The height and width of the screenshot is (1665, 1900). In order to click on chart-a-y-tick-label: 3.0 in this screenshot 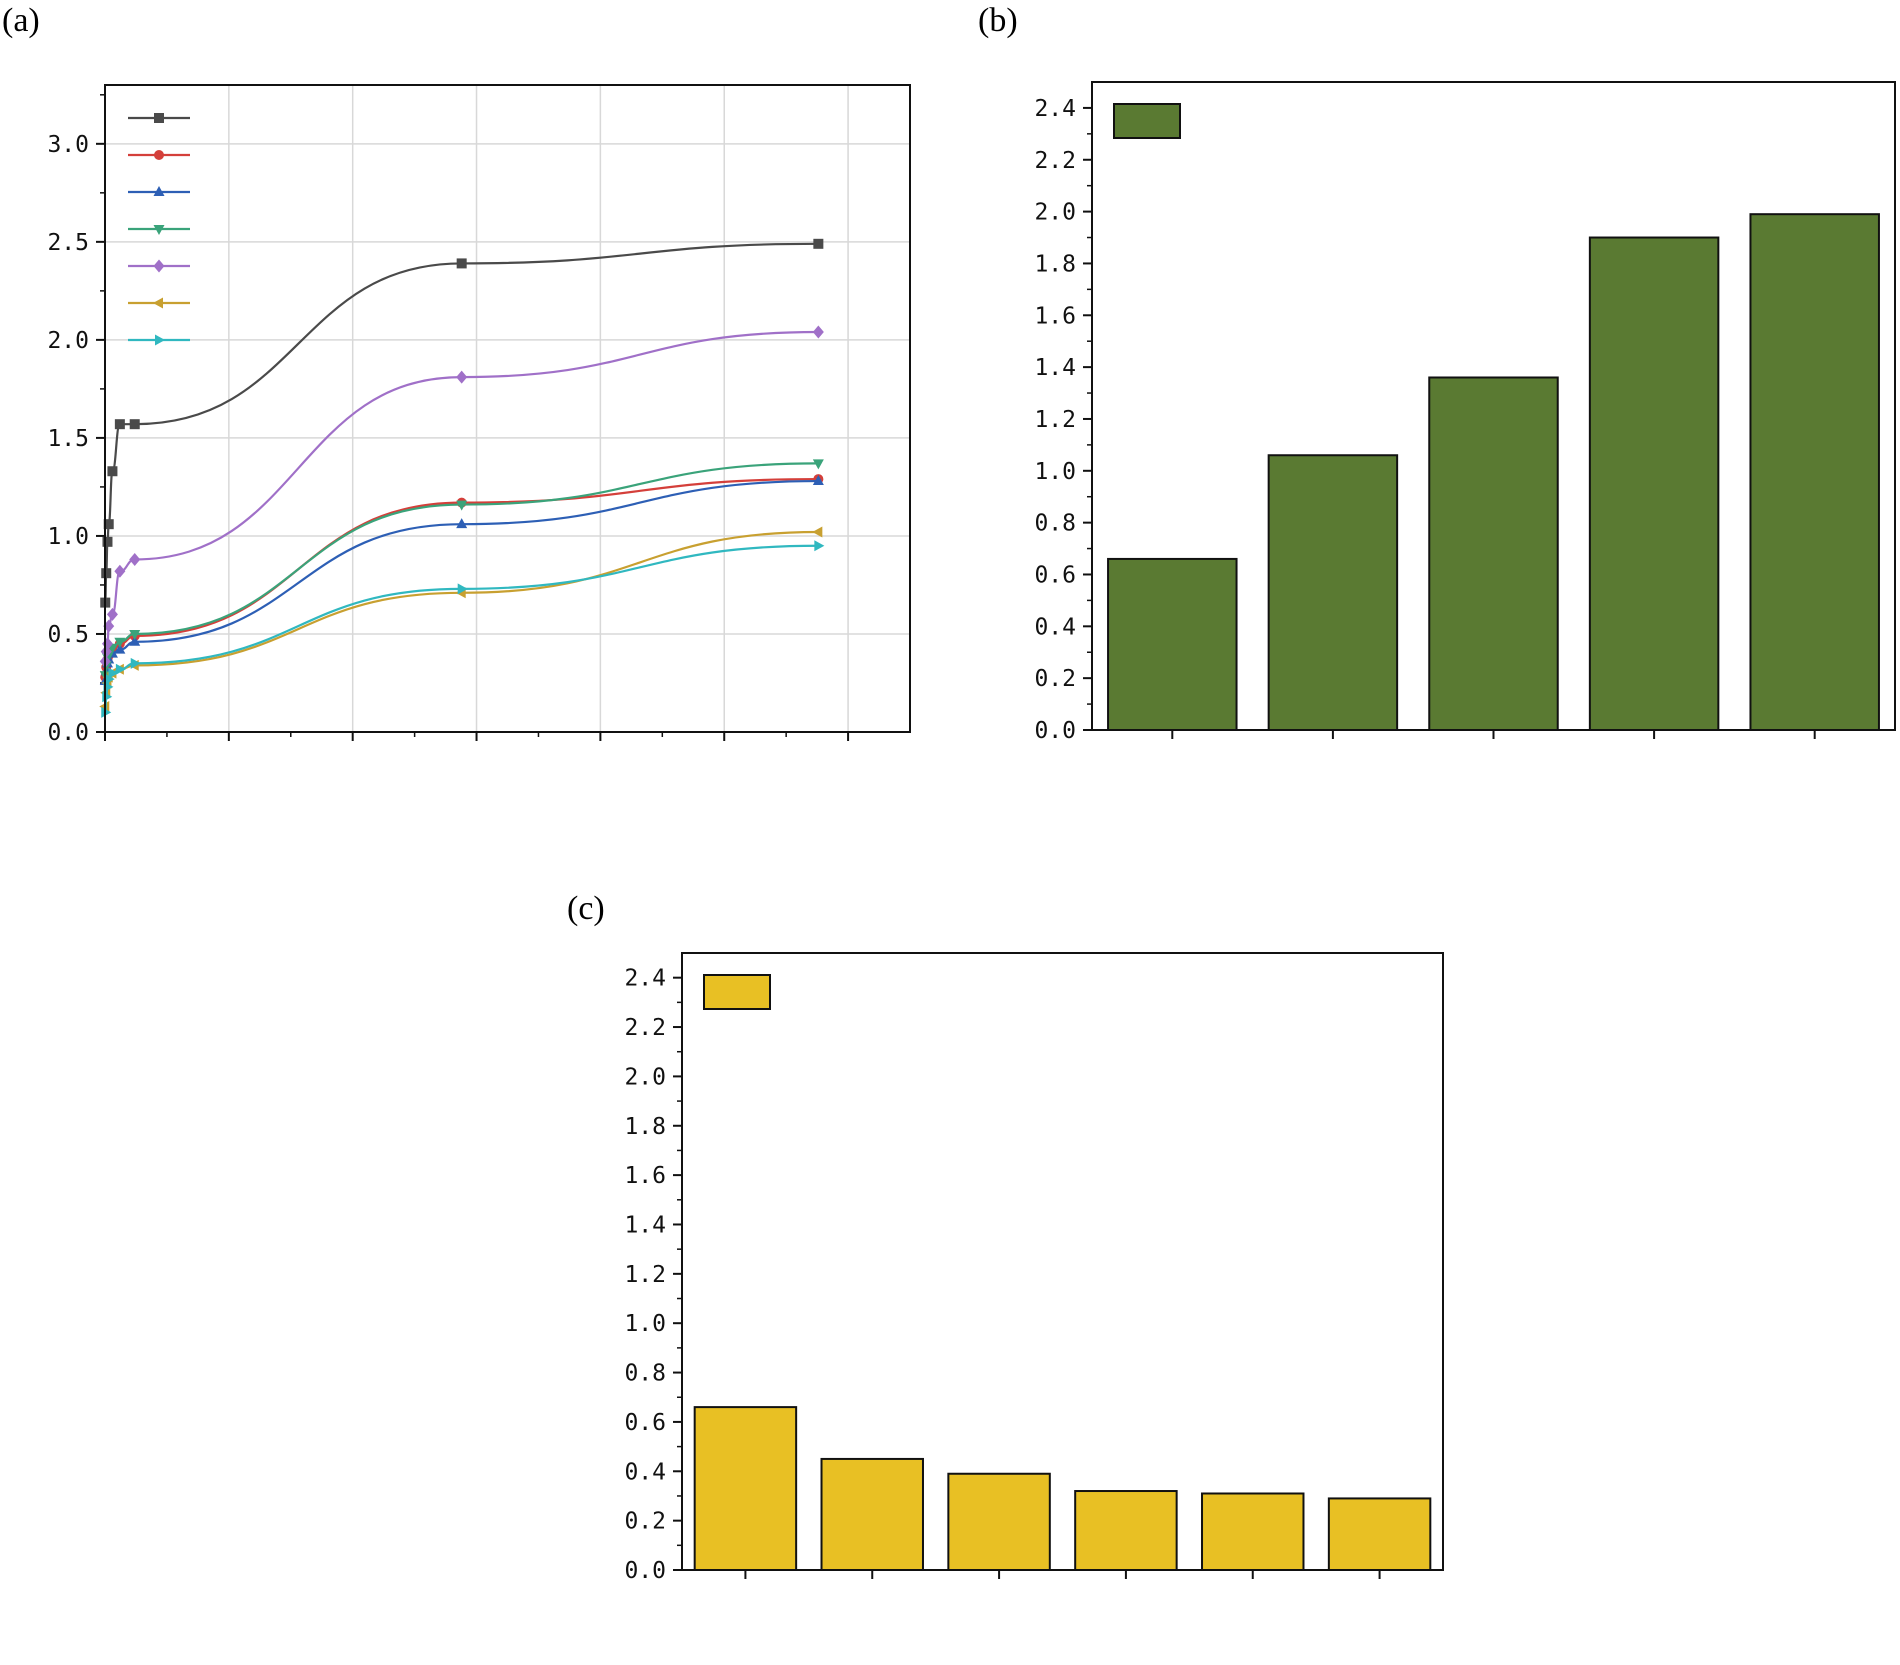, I will do `click(68, 145)`.